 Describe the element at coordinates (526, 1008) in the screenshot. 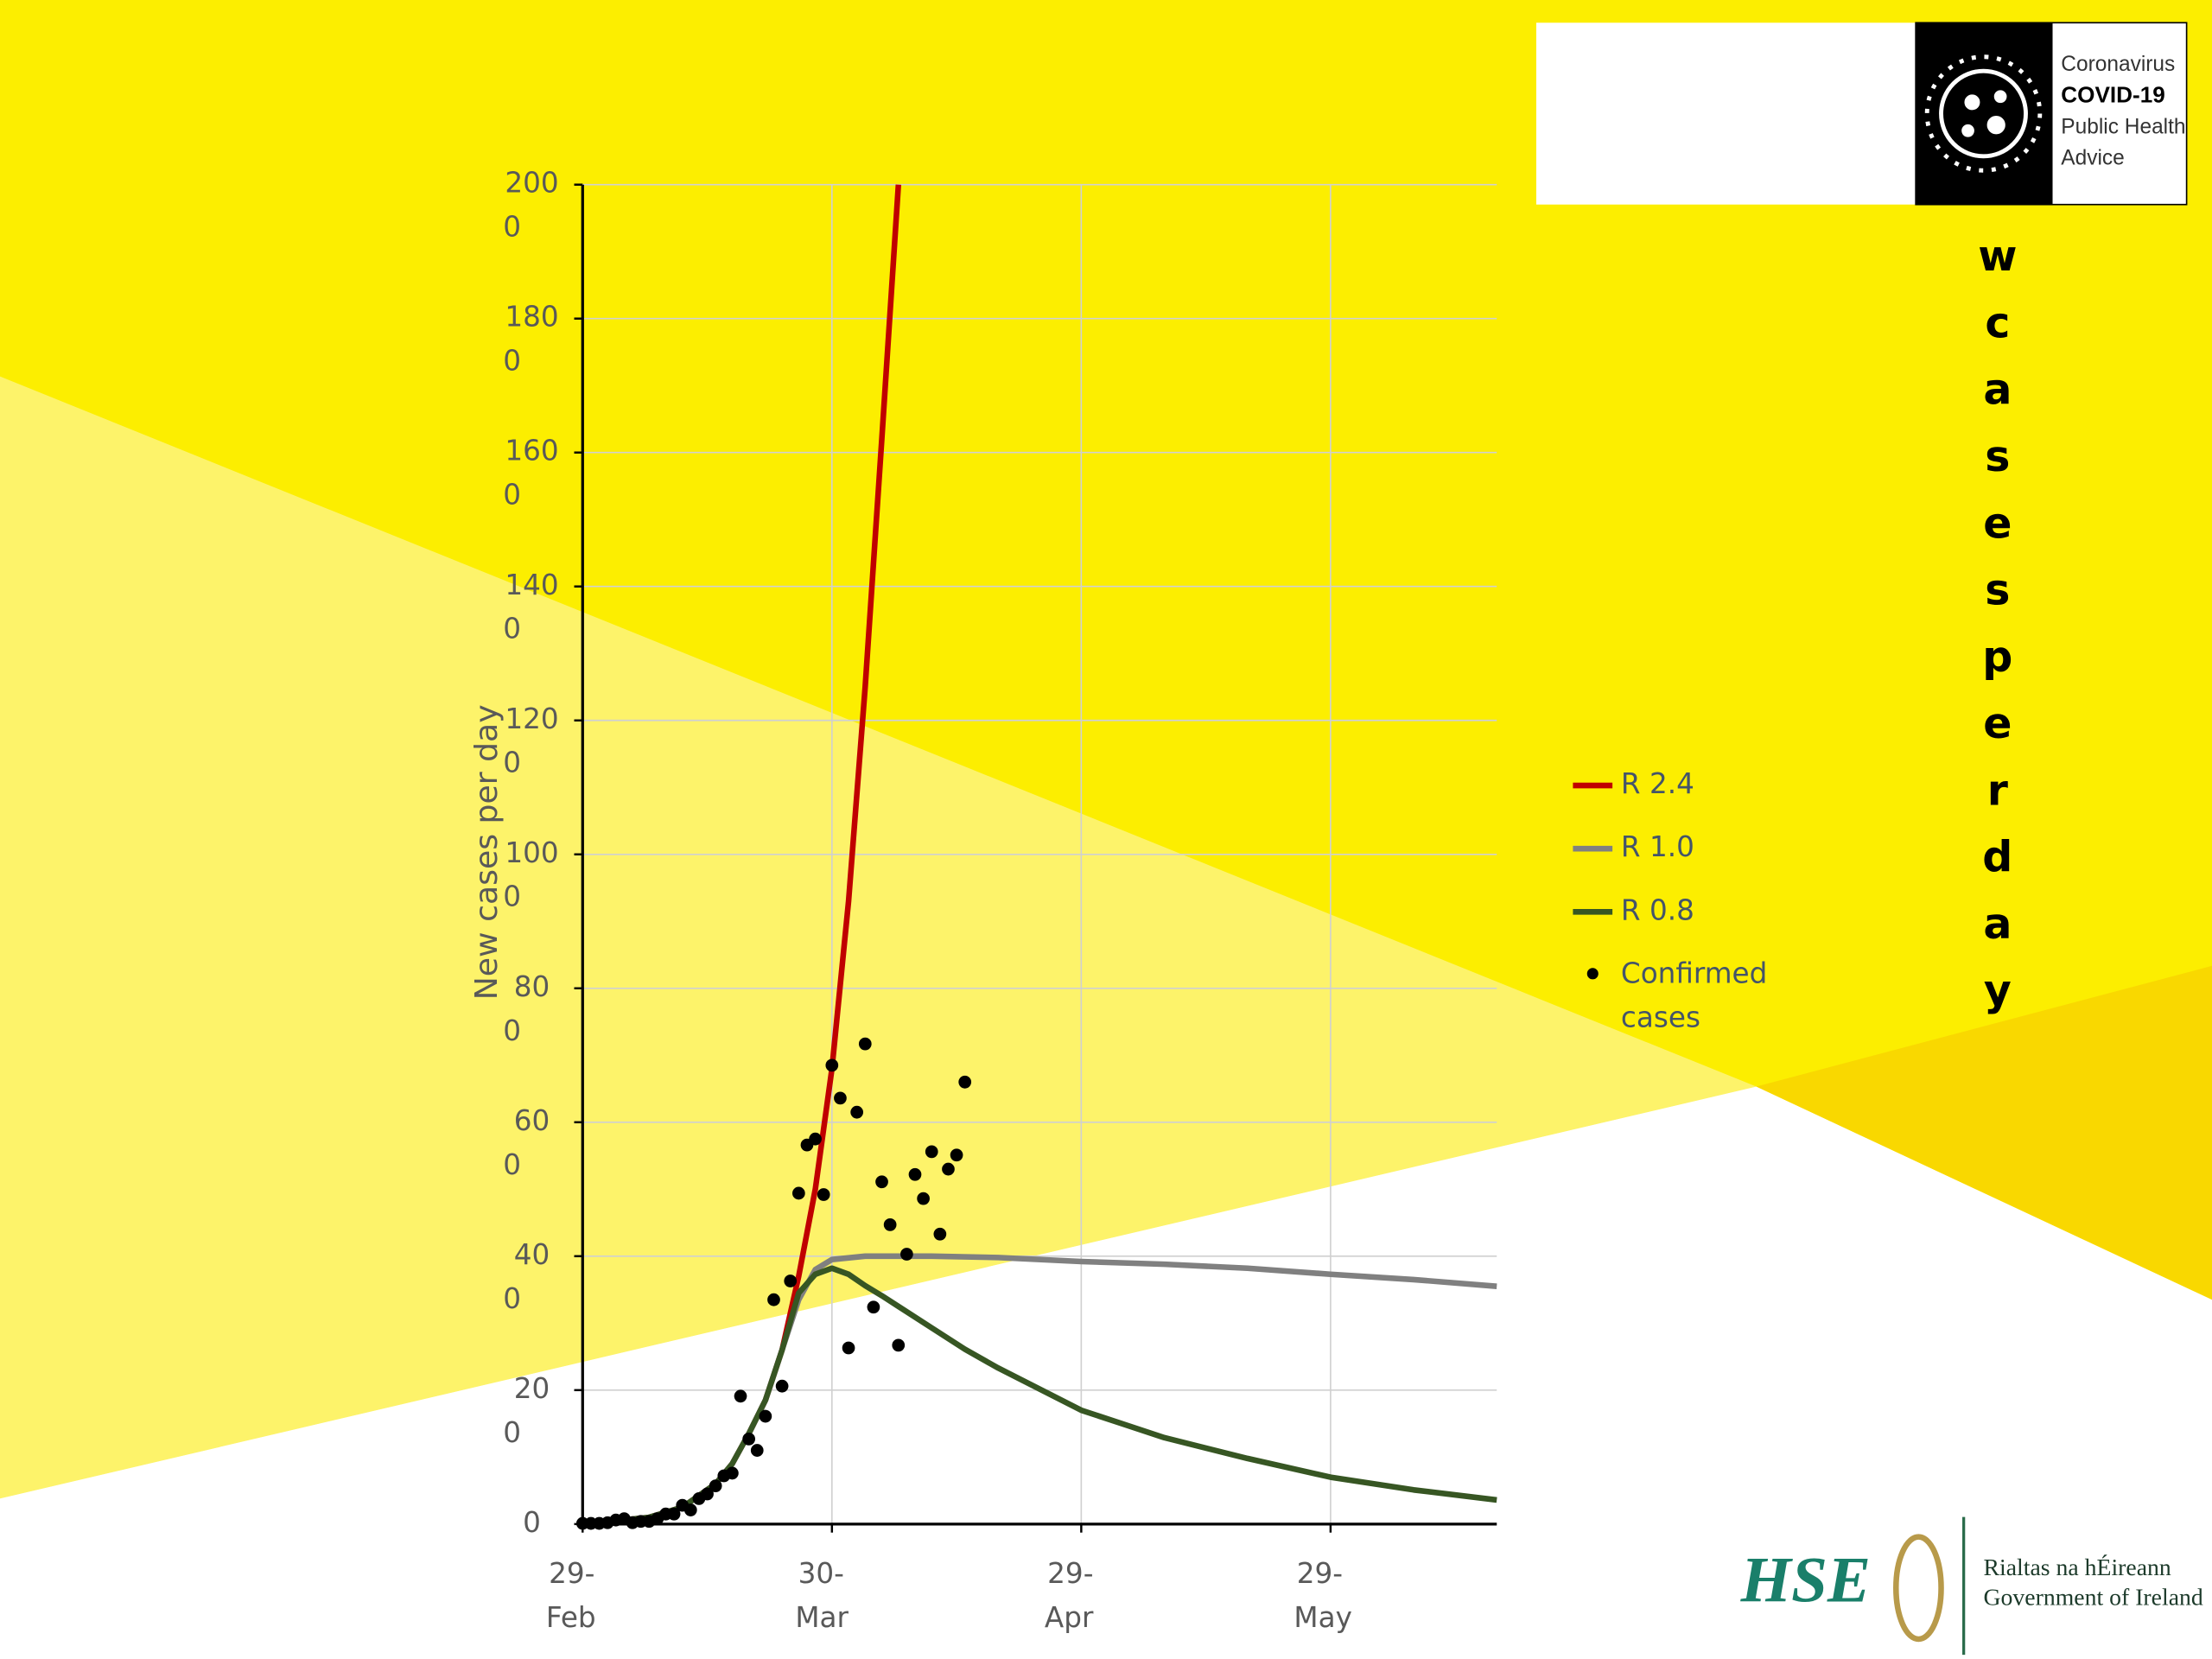

I see `y-tick-label: 80 0` at that location.